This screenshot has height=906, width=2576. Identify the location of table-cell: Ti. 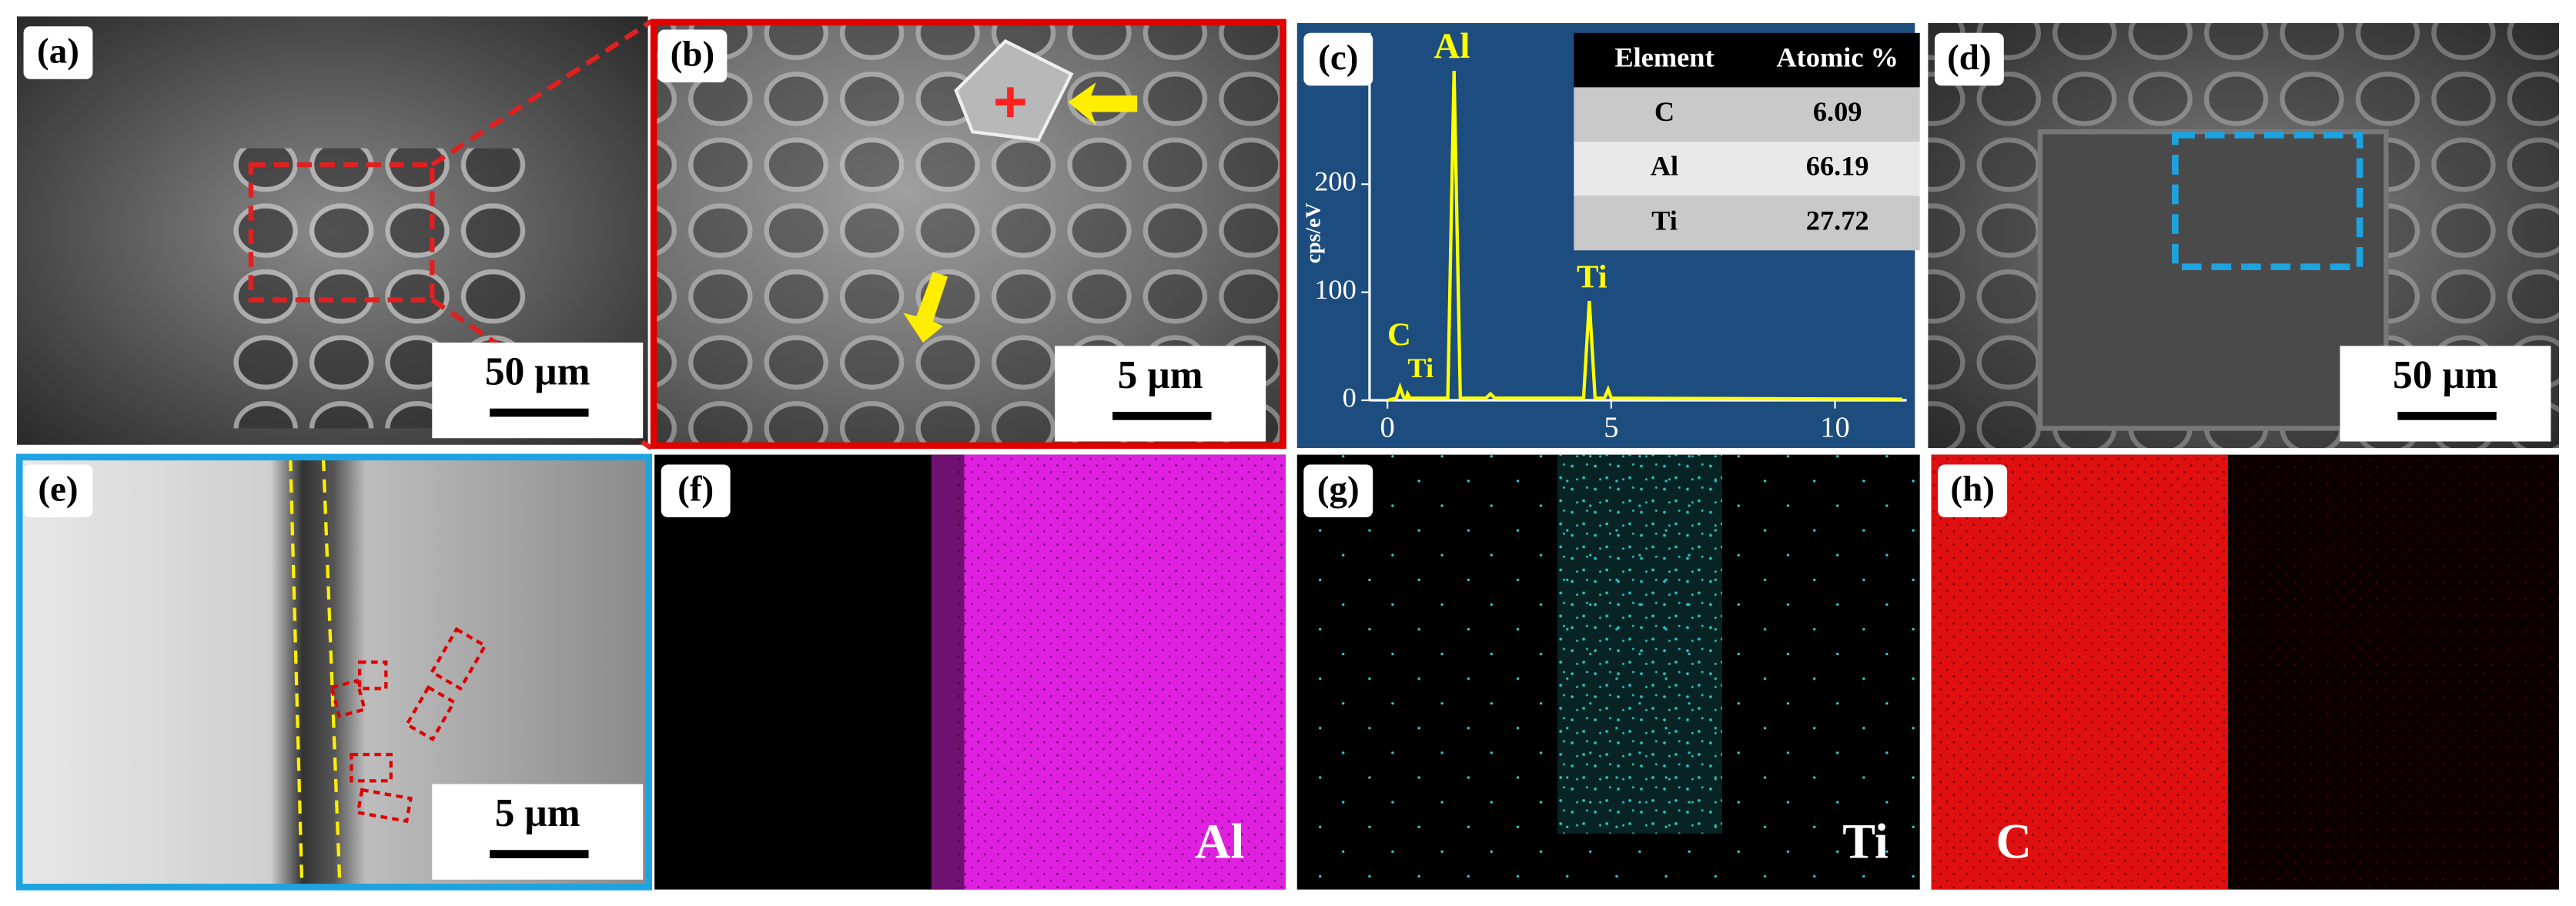
(1665, 220).